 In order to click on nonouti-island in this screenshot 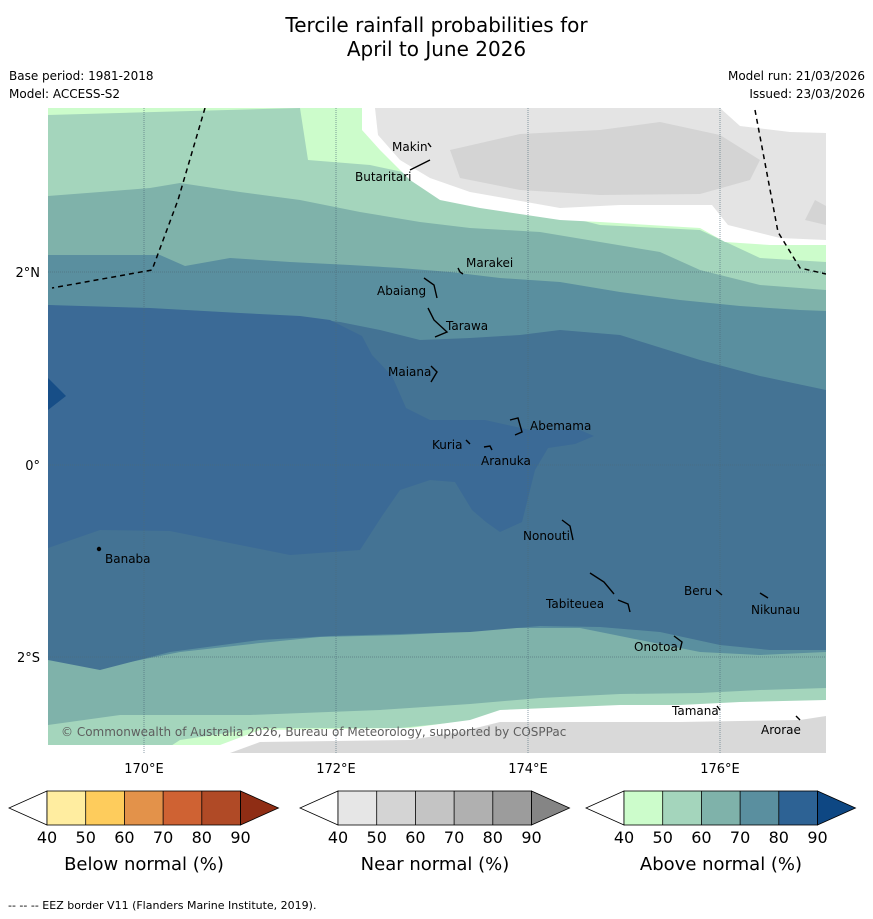, I will do `click(567, 530)`.